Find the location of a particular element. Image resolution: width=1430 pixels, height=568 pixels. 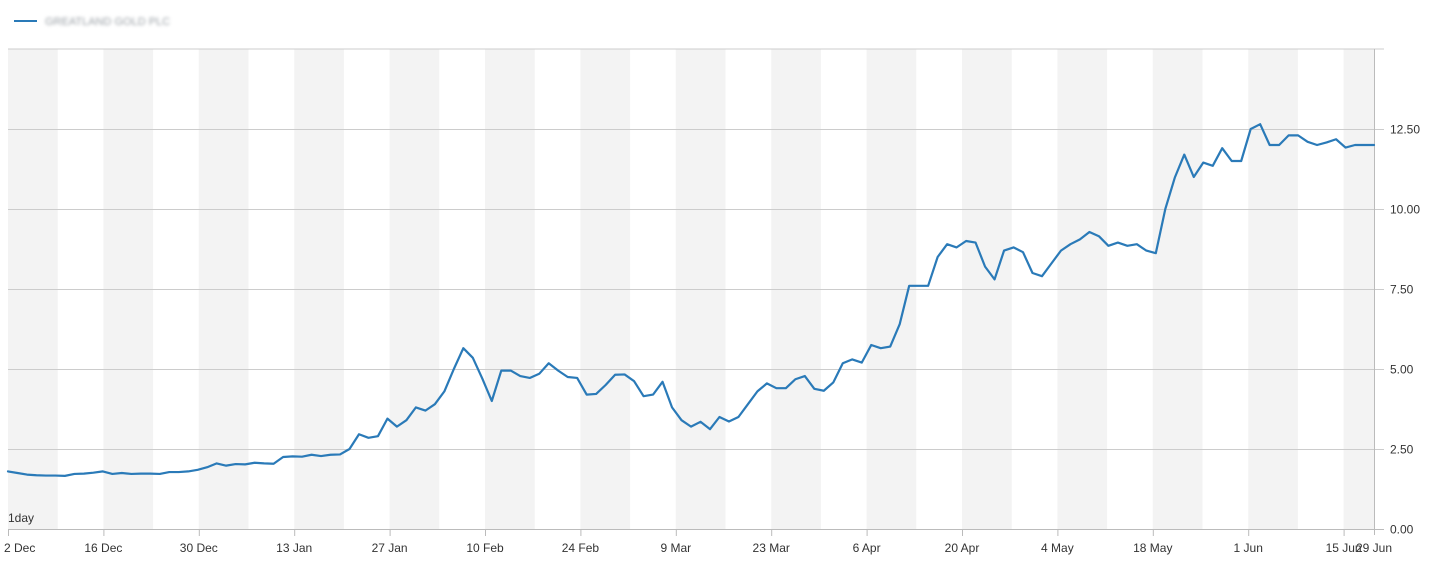

x-tick-label: 23 Mar is located at coordinates (771, 548).